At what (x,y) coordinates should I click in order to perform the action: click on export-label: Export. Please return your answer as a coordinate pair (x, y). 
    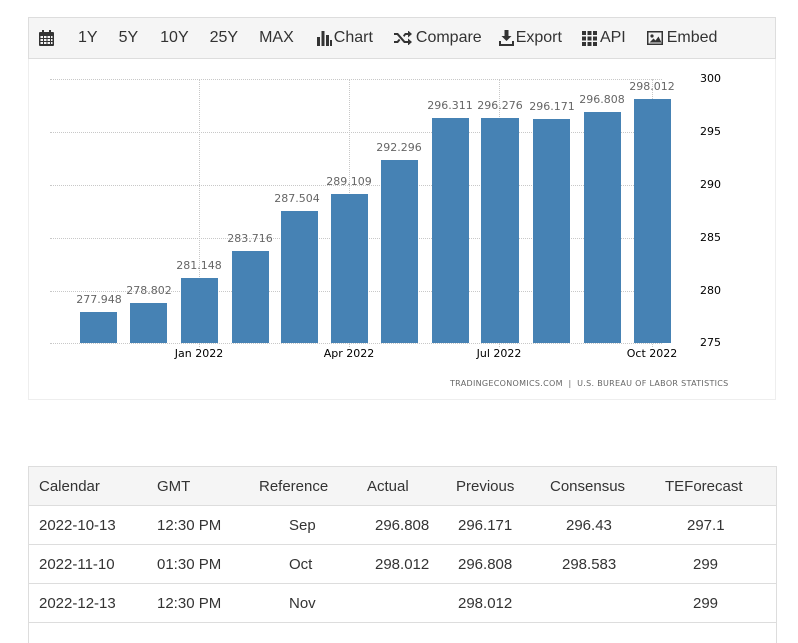
    Looking at the image, I should click on (539, 38).